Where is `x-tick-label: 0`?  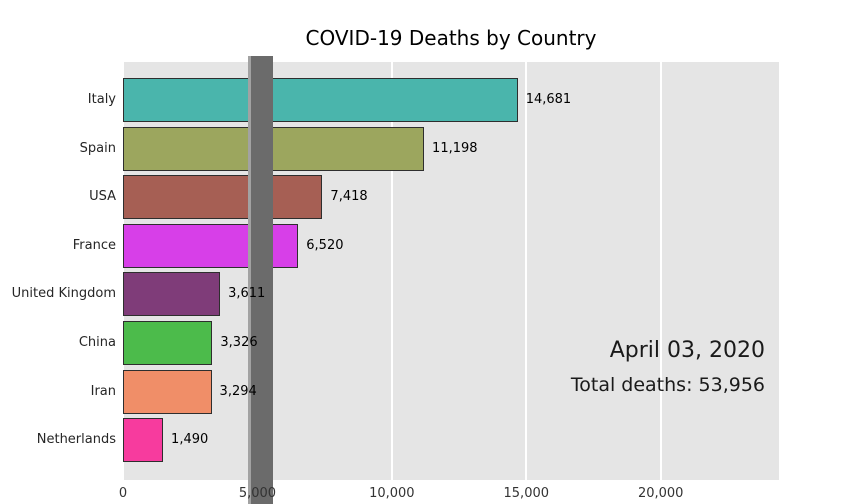 x-tick-label: 0 is located at coordinates (123, 493).